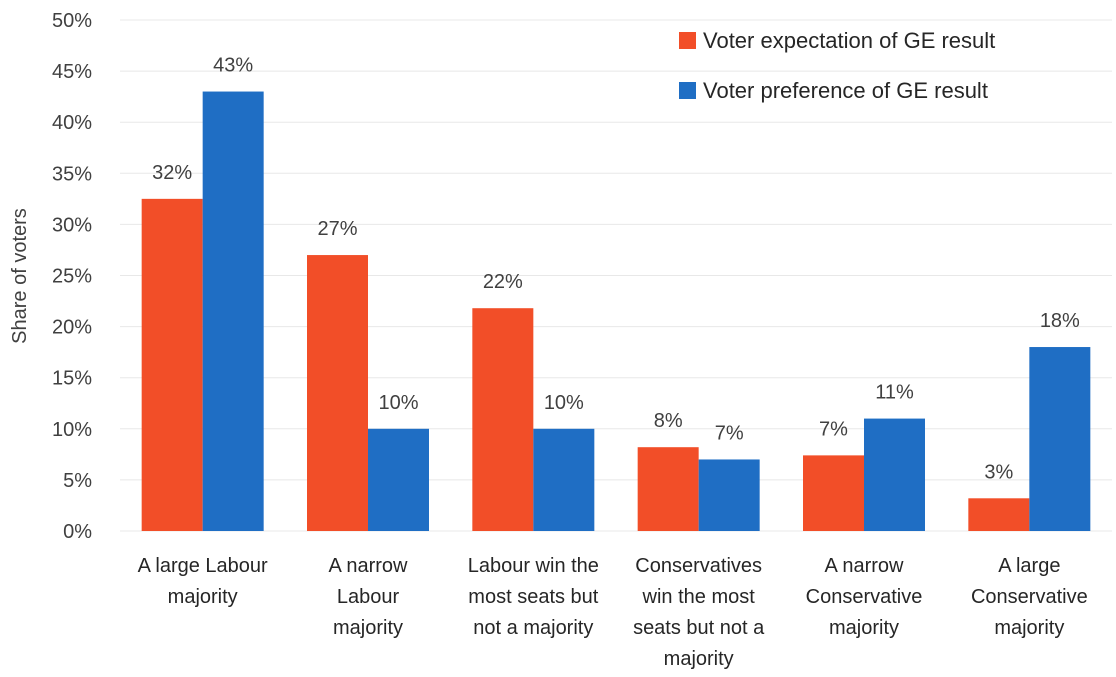 Image resolution: width=1116 pixels, height=677 pixels. What do you see at coordinates (845, 90) in the screenshot?
I see `legend-label: Voter preference of GE result` at bounding box center [845, 90].